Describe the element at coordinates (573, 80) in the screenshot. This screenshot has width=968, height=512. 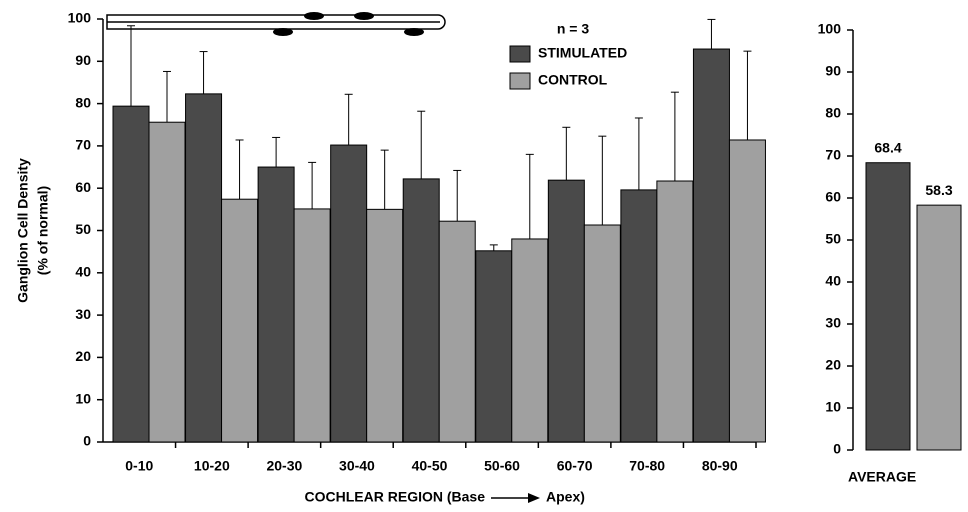
I see `legend-label: CONTROL` at that location.